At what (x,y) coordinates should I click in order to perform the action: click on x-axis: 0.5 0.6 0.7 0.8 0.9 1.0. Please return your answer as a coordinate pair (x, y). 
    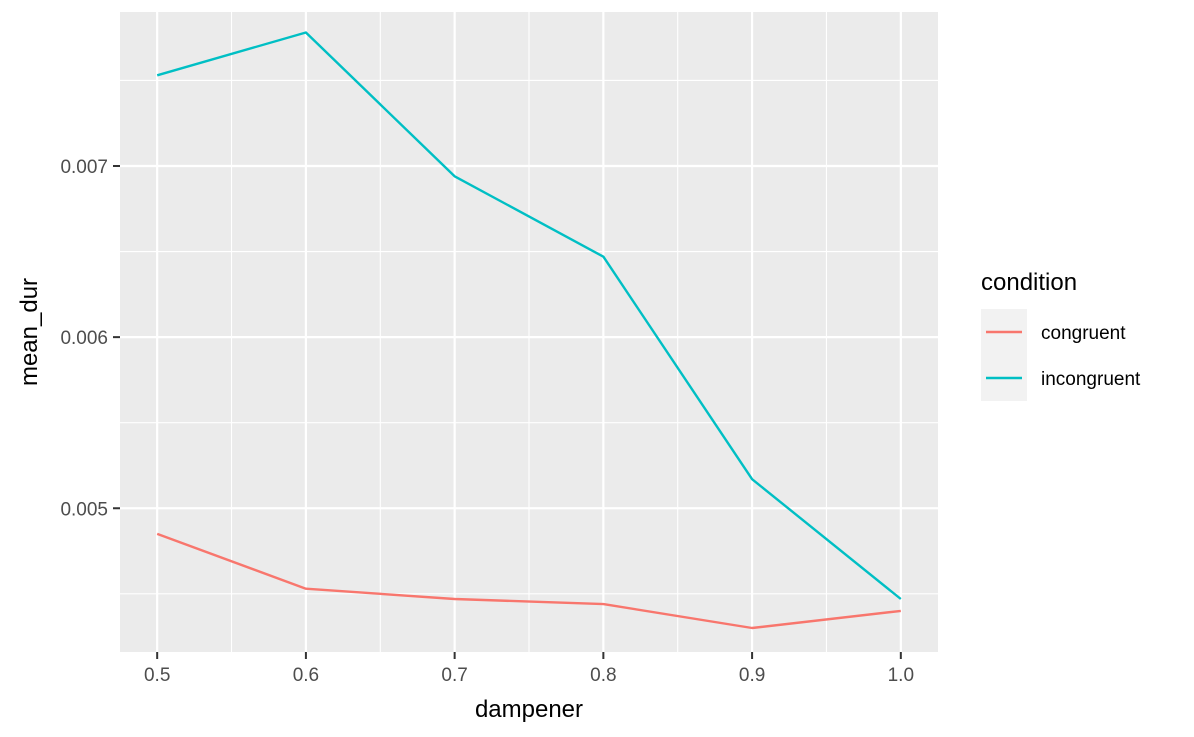
    Looking at the image, I should click on (529, 669).